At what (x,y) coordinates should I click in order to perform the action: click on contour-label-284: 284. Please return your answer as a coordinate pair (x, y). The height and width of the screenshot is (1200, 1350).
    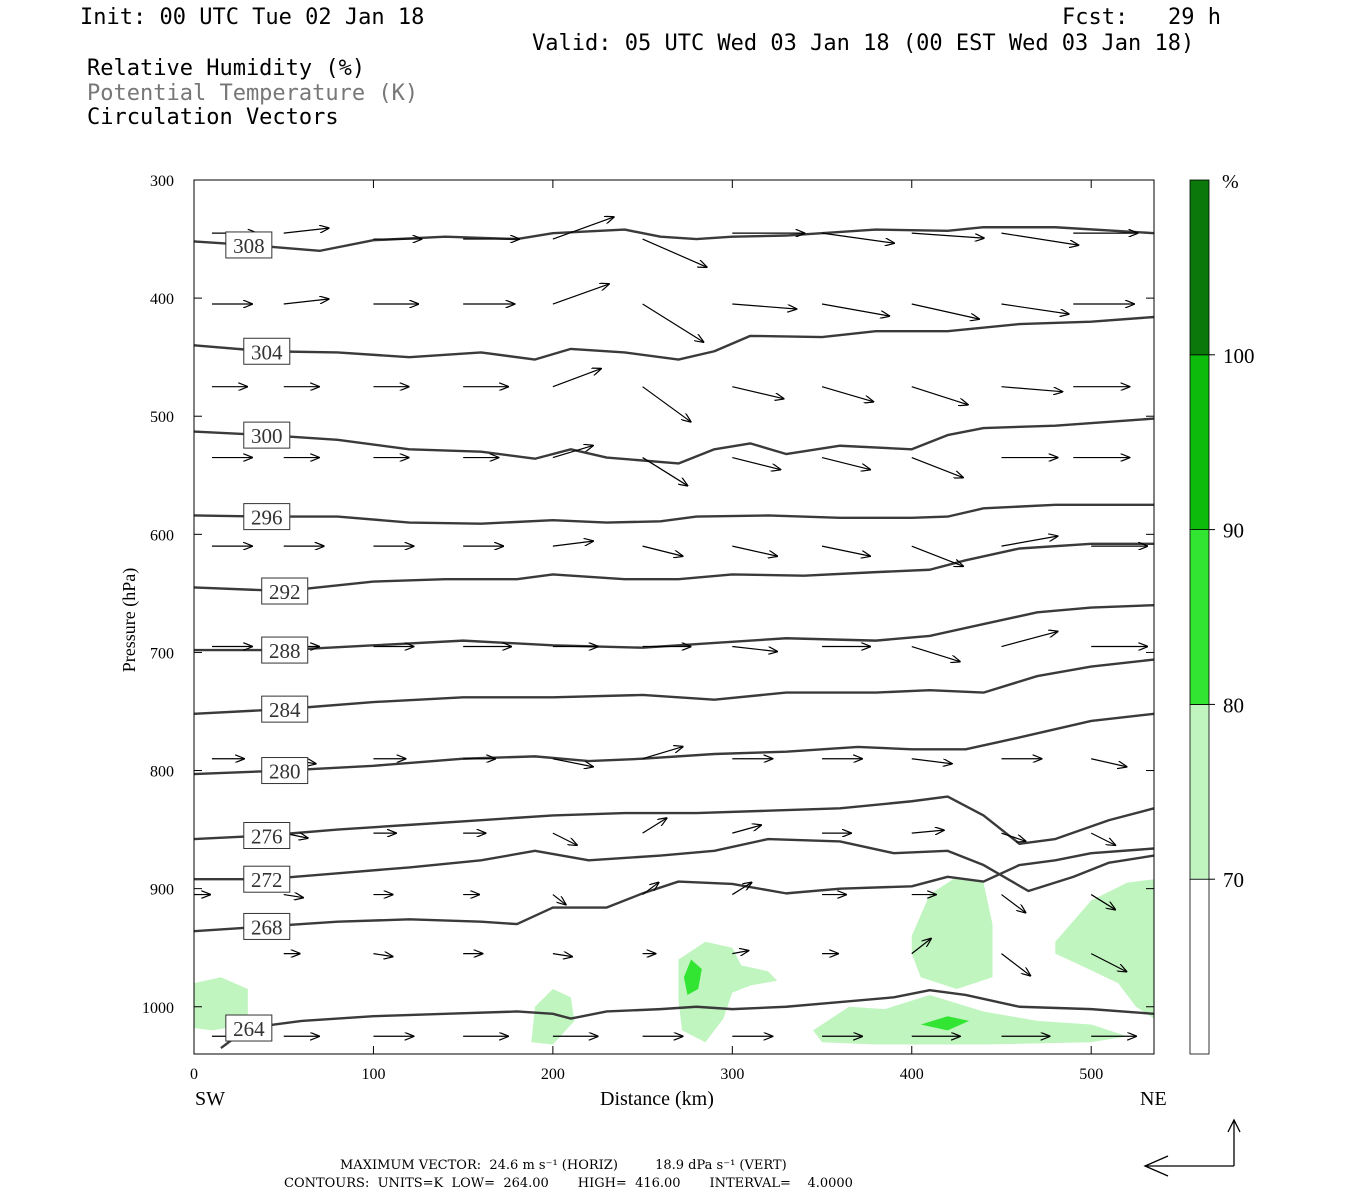
    Looking at the image, I should click on (285, 709).